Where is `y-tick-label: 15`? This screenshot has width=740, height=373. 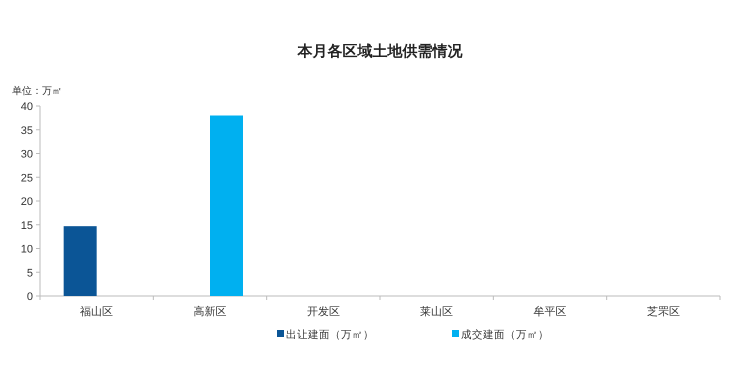 y-tick-label: 15 is located at coordinates (26, 226).